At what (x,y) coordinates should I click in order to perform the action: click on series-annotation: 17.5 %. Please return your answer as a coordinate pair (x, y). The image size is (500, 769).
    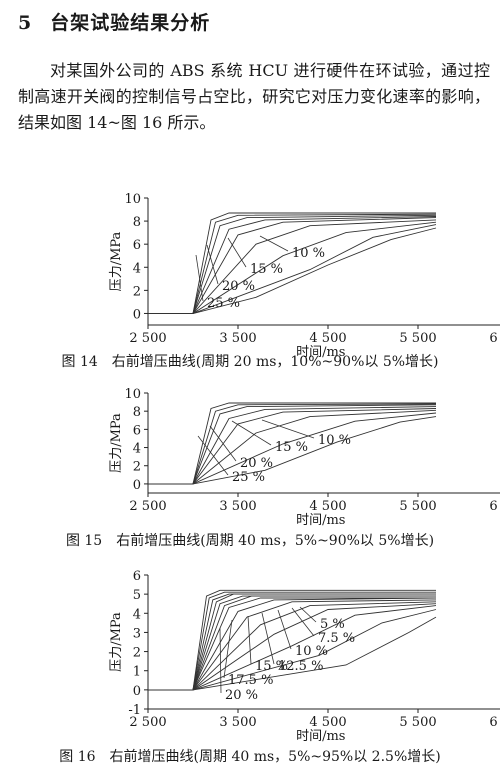
    Looking at the image, I should click on (250, 680).